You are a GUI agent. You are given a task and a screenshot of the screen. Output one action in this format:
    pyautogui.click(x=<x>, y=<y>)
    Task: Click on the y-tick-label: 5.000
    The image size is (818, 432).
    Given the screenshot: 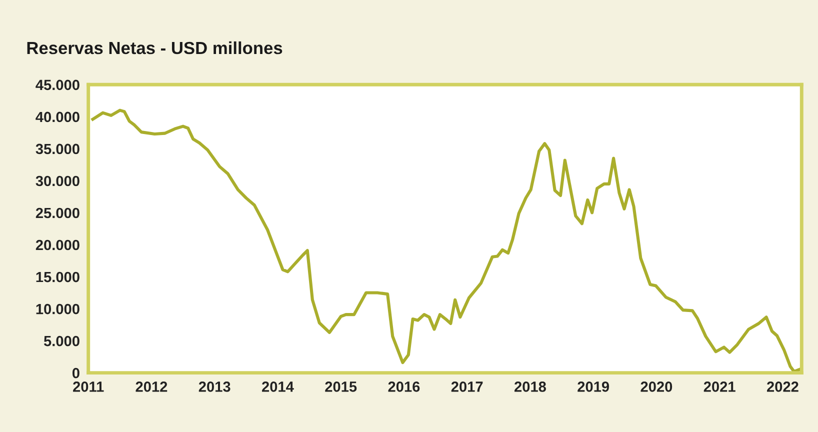 What is the action you would take?
    pyautogui.click(x=62, y=341)
    